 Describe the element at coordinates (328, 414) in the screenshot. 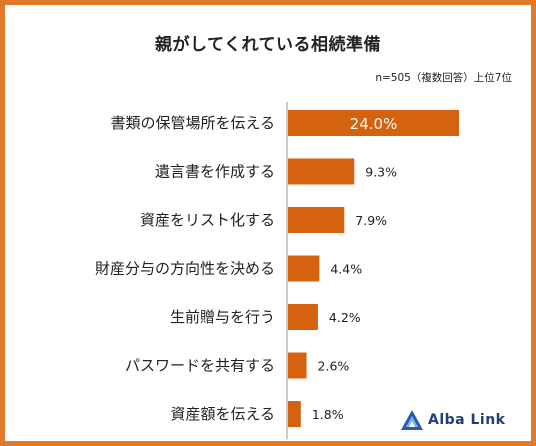

I see `value-label: 1.8%` at that location.